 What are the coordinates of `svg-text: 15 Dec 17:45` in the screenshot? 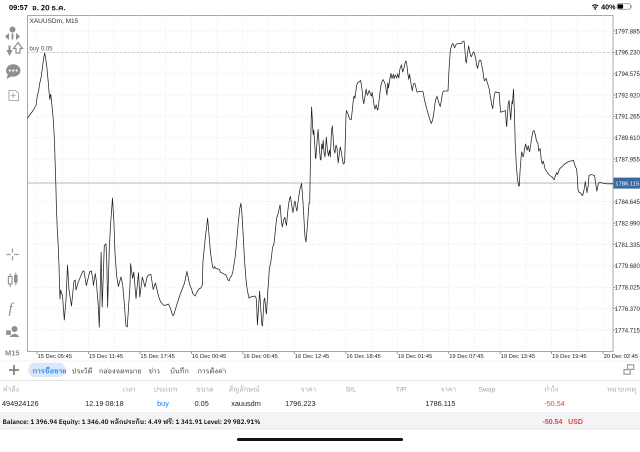 It's located at (157, 357).